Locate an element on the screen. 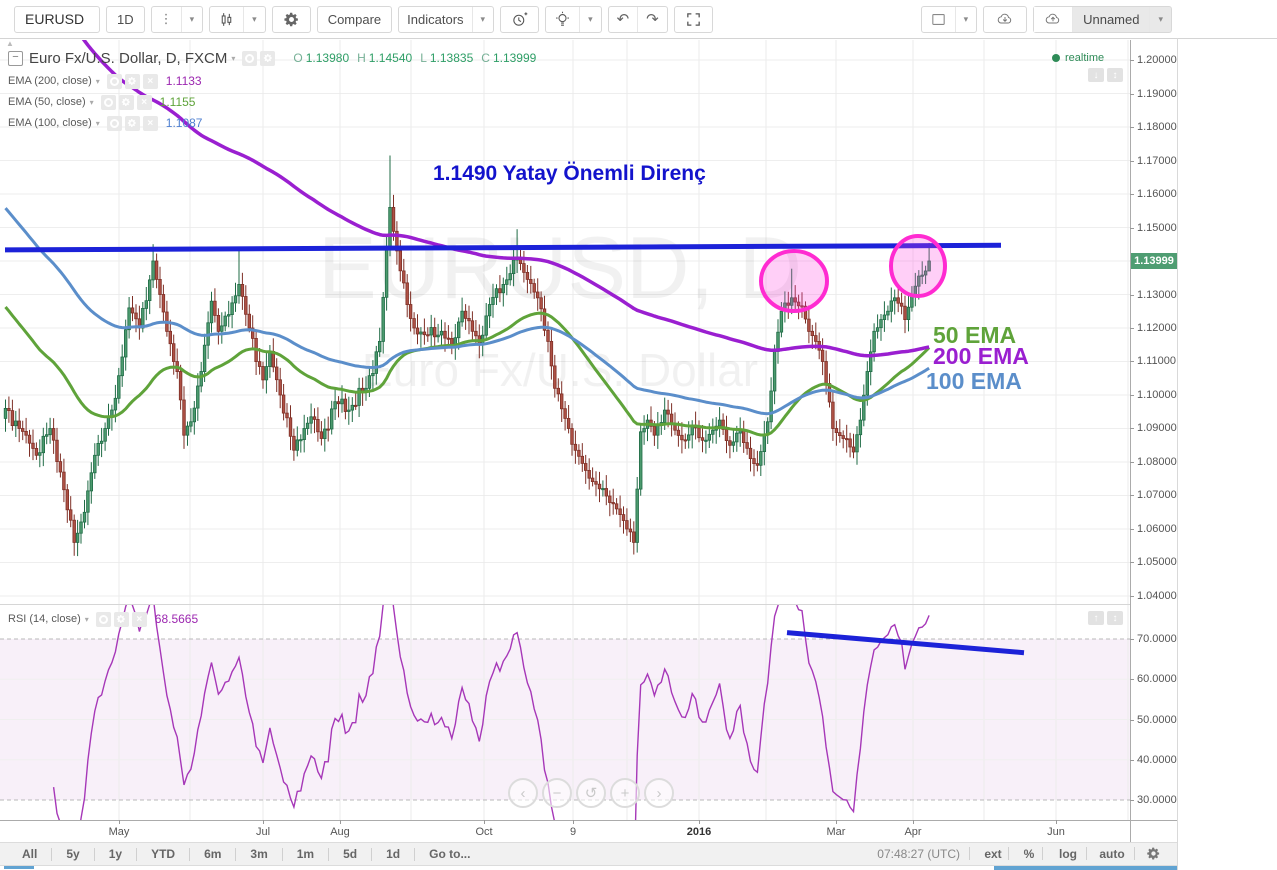  h-scrollbar-thumb is located at coordinates (1085, 868).